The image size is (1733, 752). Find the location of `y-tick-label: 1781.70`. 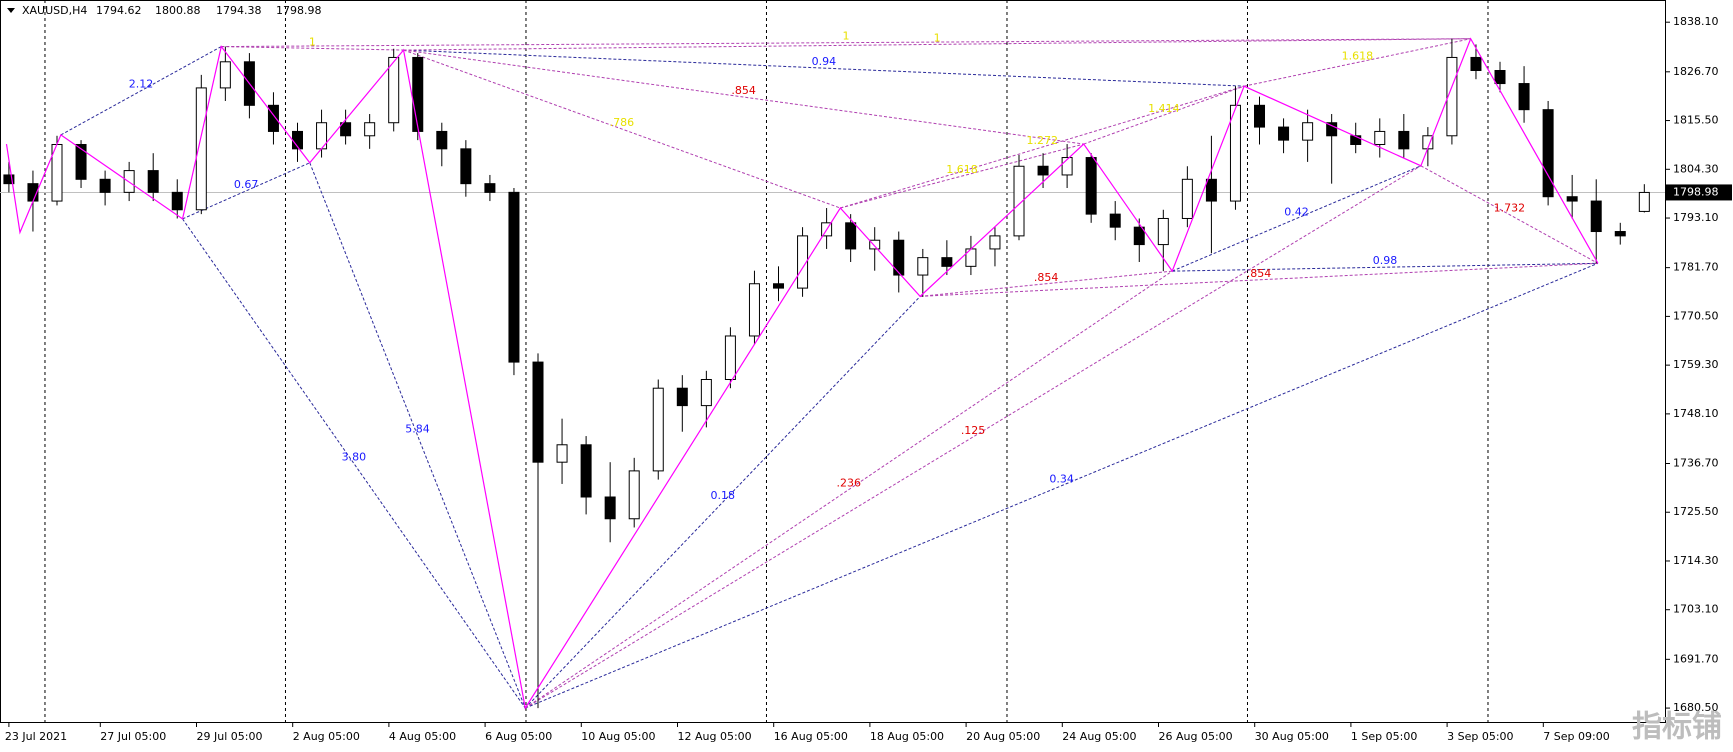

y-tick-label: 1781.70 is located at coordinates (1696, 267).